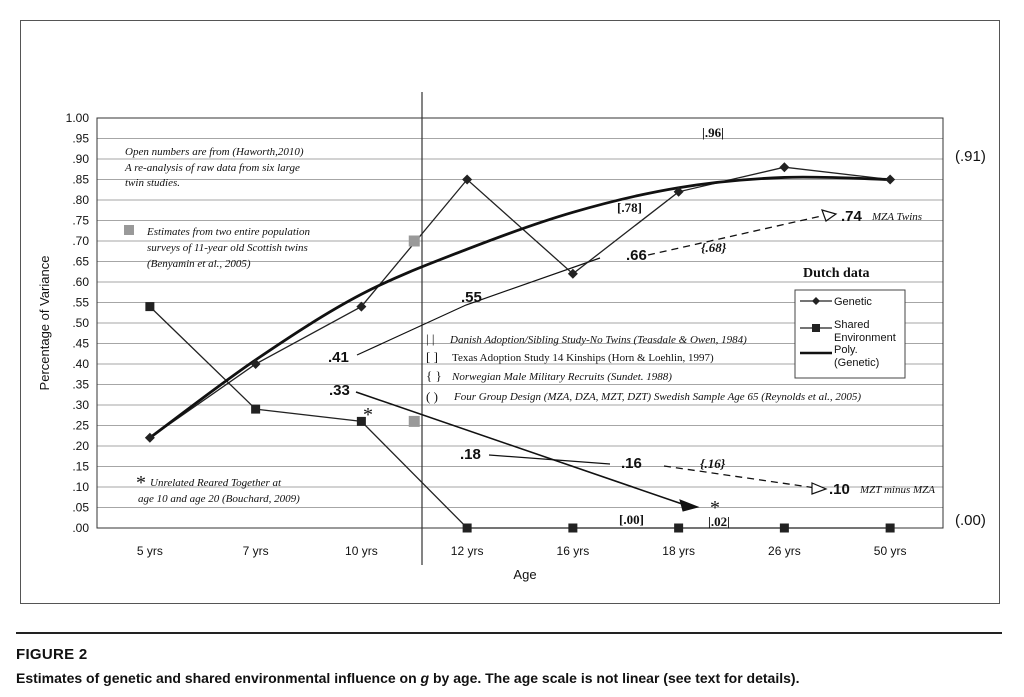 The width and height of the screenshot is (1024, 697). I want to click on x-tick-label: 5 yrs, so click(150, 551).